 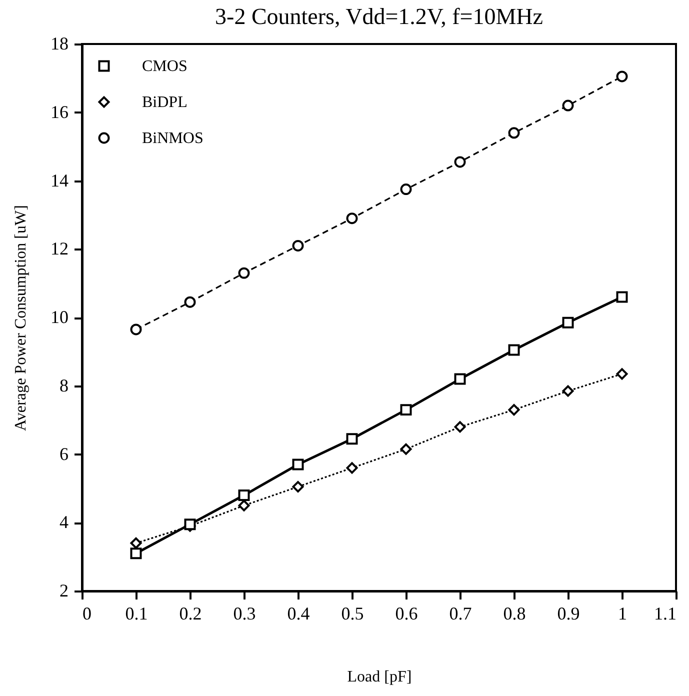 What do you see at coordinates (665, 614) in the screenshot?
I see `x-tick-label: 1.1` at bounding box center [665, 614].